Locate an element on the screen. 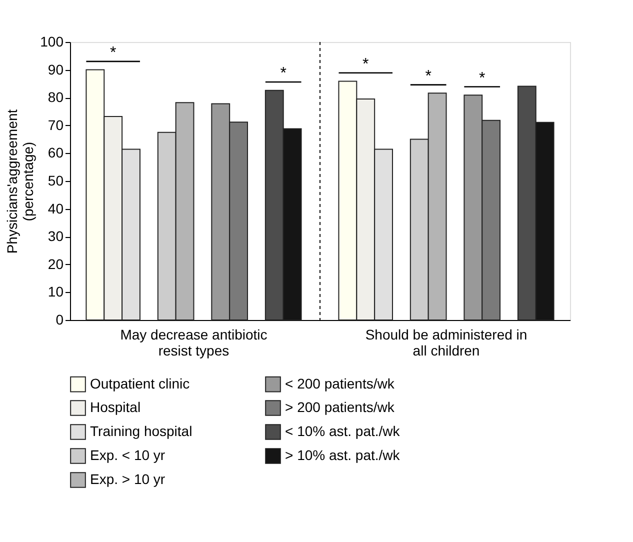  y-tick-label: 100 is located at coordinates (52, 42).